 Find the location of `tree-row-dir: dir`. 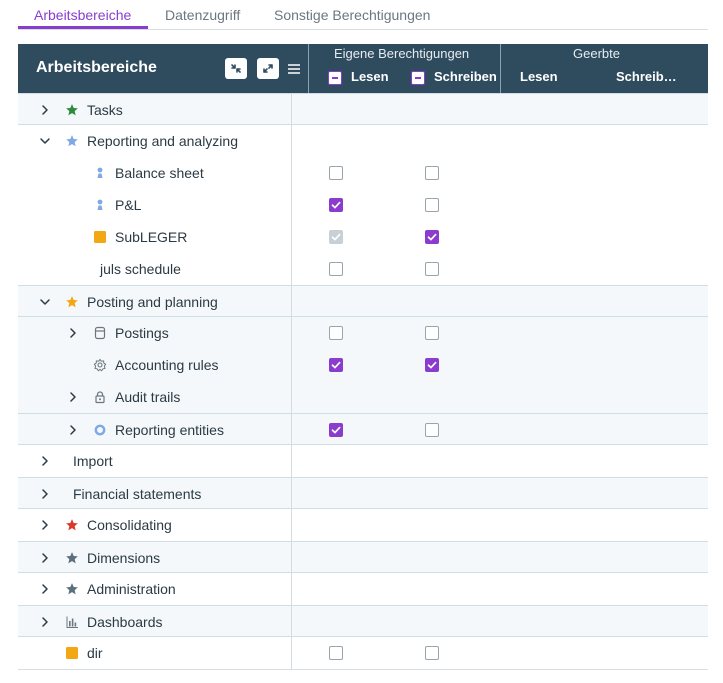

tree-row-dir: dir is located at coordinates (363, 653).